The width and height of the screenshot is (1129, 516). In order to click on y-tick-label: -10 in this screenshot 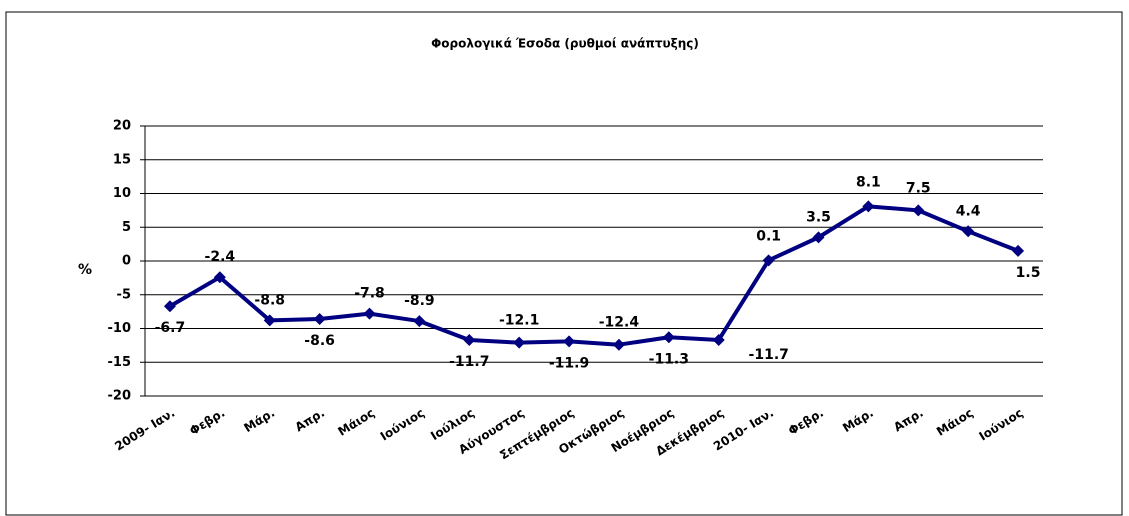, I will do `click(120, 328)`.